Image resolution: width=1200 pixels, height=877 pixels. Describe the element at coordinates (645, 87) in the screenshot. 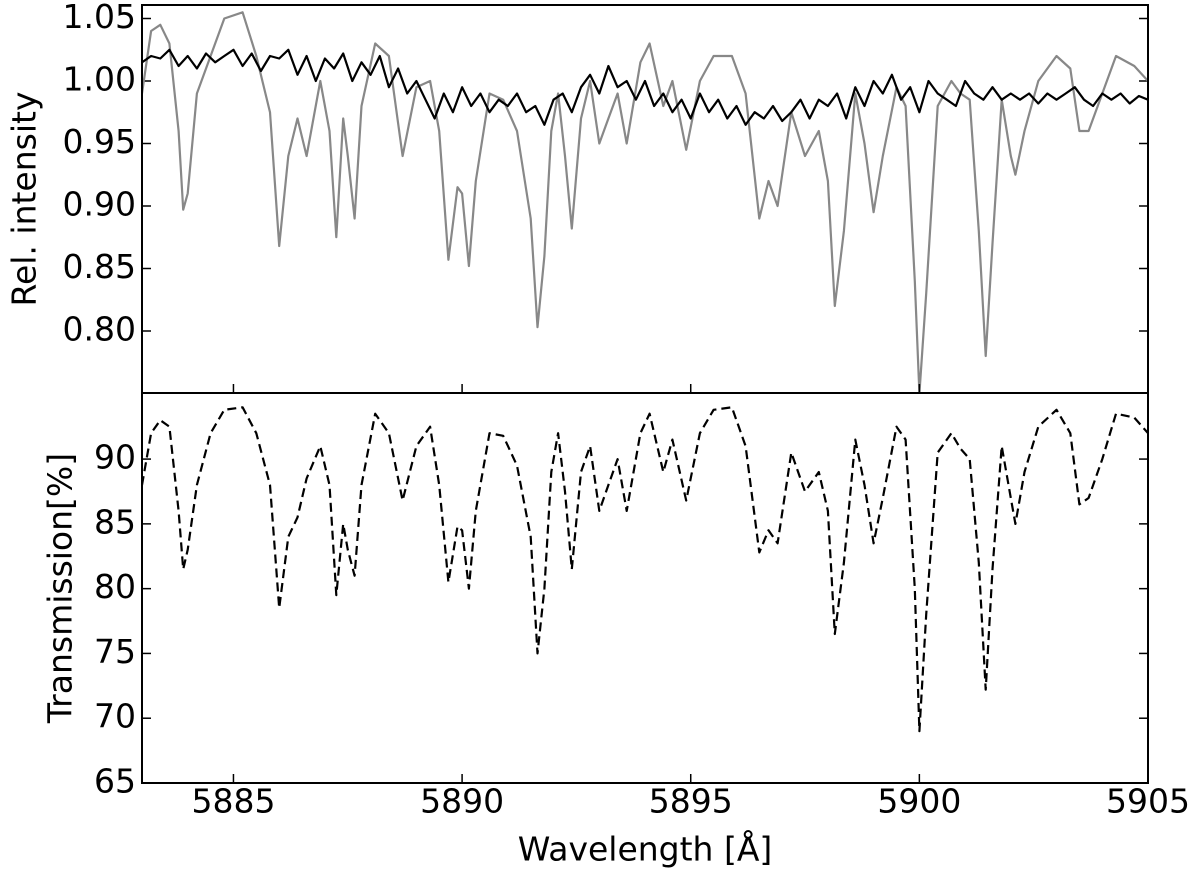

I see `series-line` at that location.